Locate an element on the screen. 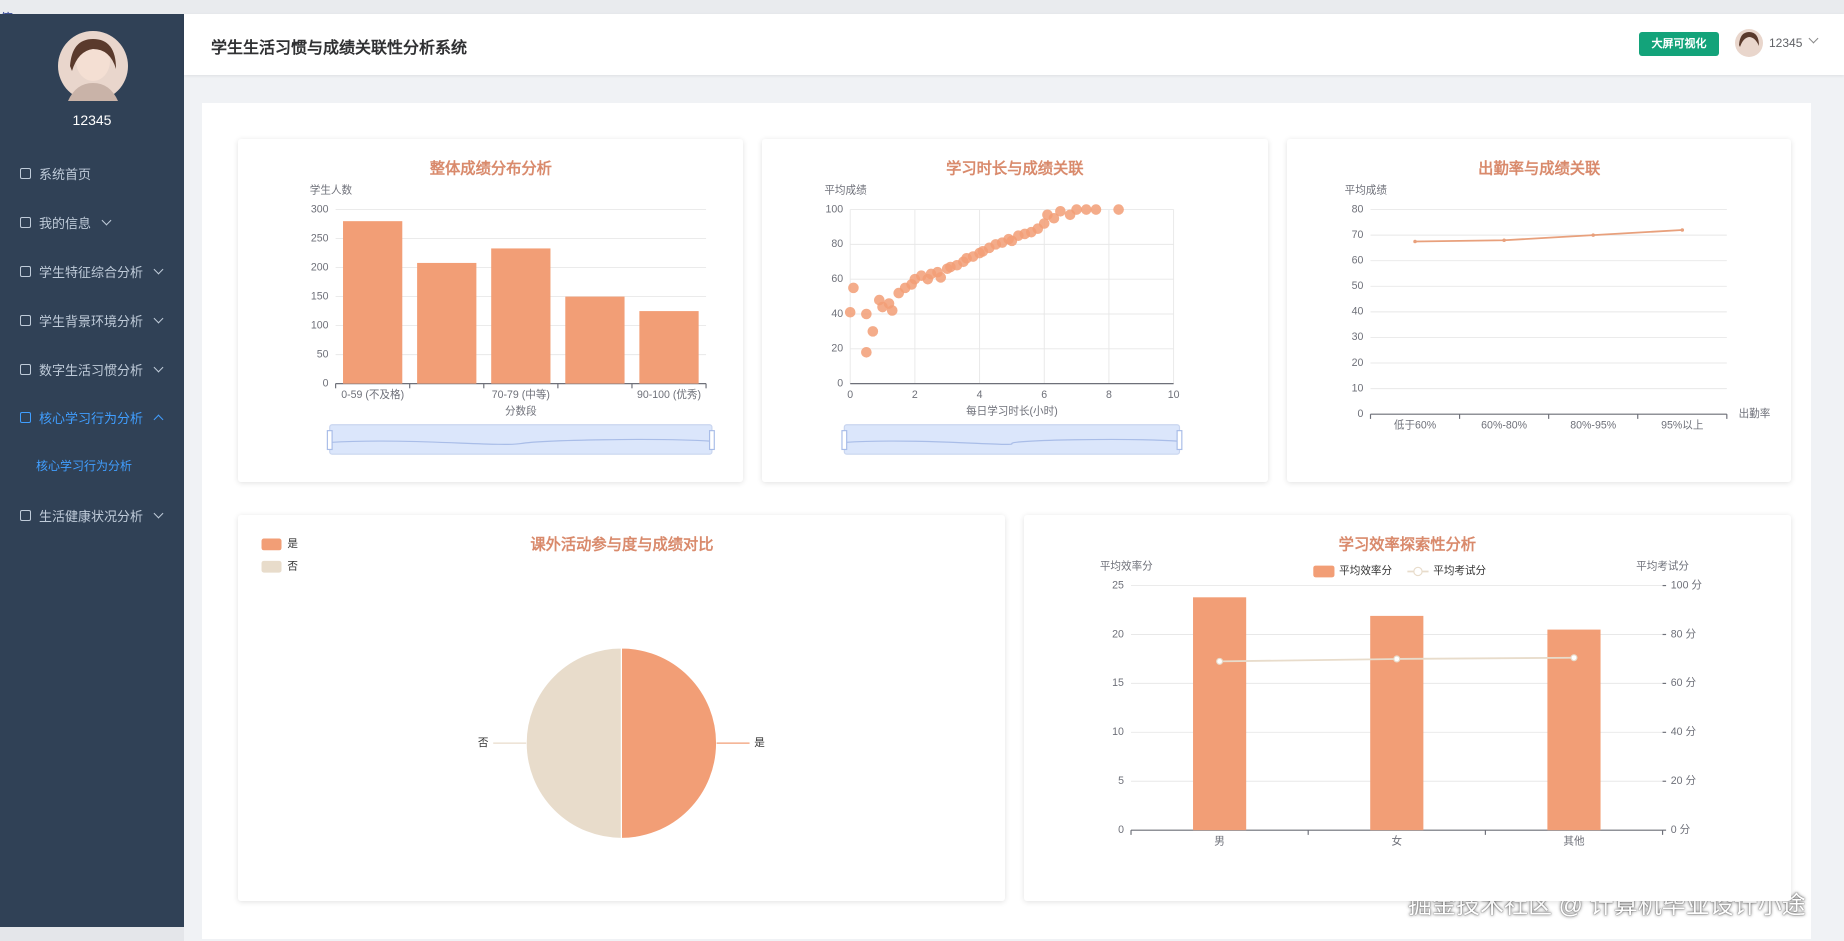 The image size is (1844, 941). y2-tick-label: 40 分 is located at coordinates (1684, 732).